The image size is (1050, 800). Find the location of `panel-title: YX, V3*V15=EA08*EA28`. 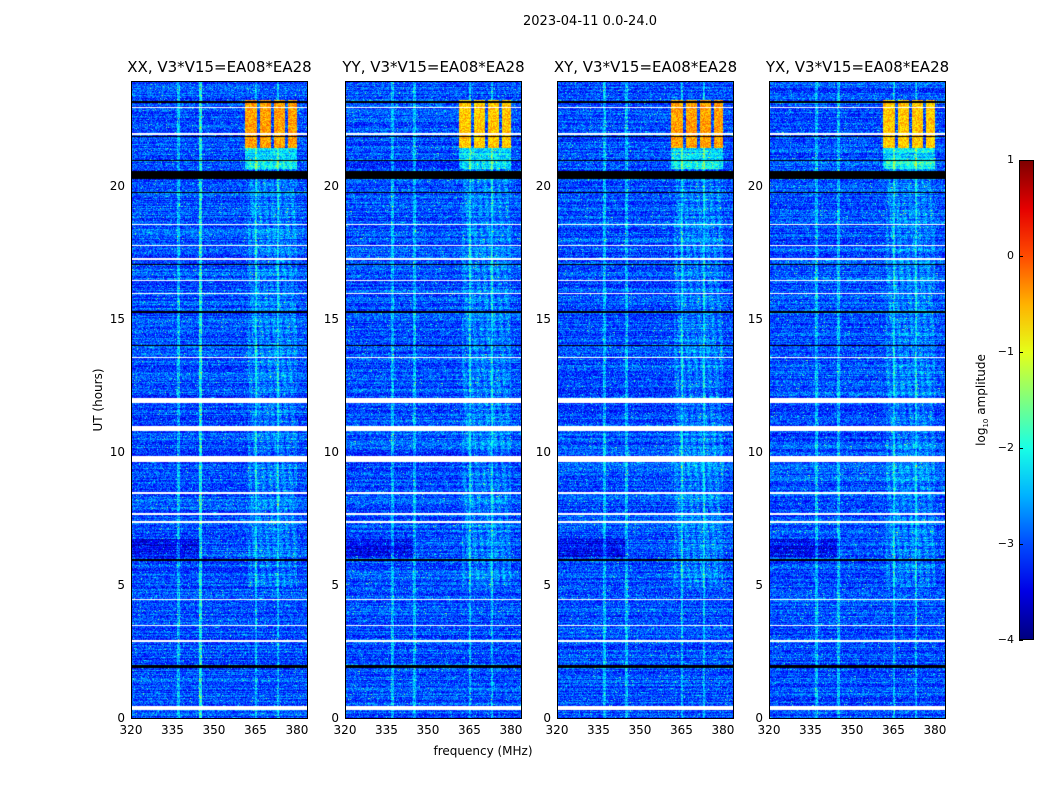

panel-title: YX, V3*V15=EA08*EA28 is located at coordinates (857, 67).